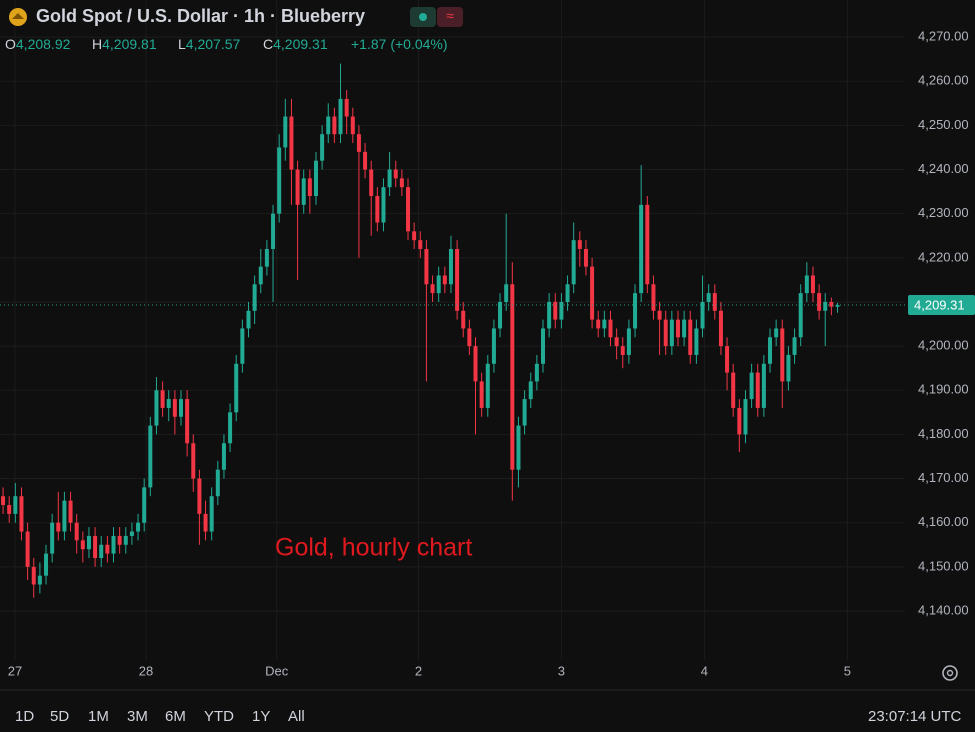  I want to click on x-tick-label: 27, so click(15, 670).